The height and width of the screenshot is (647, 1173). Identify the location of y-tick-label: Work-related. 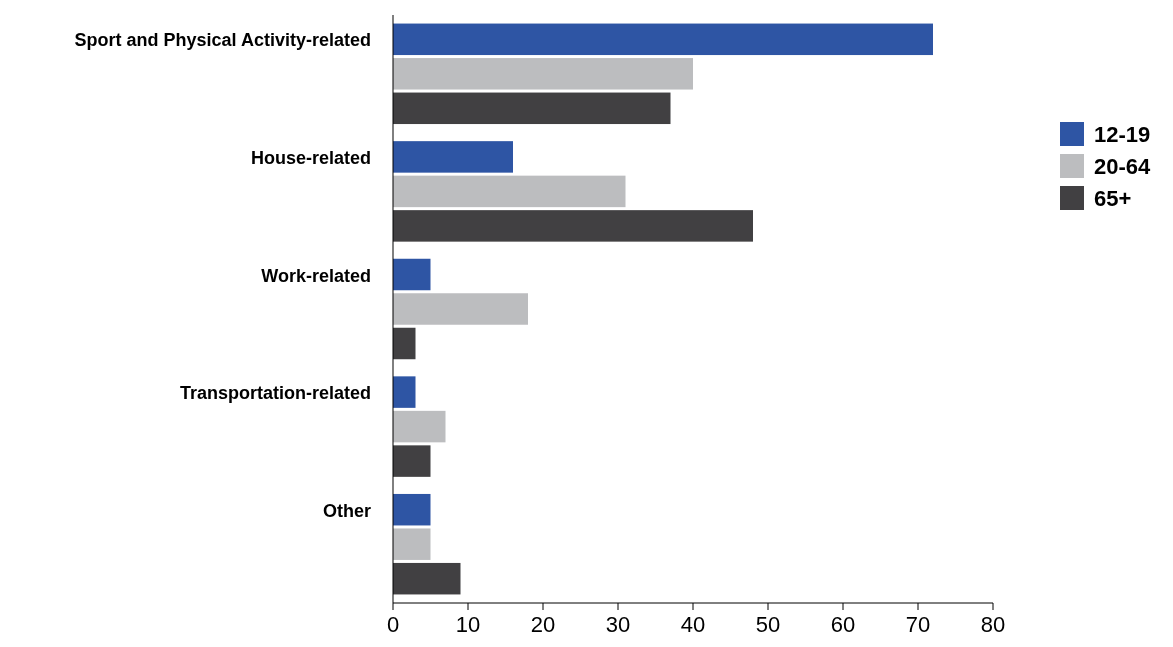
(316, 275).